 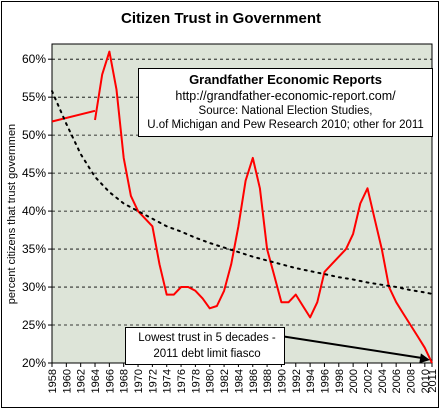 What do you see at coordinates (426, 381) in the screenshot?
I see `x-tick-label: 2010` at bounding box center [426, 381].